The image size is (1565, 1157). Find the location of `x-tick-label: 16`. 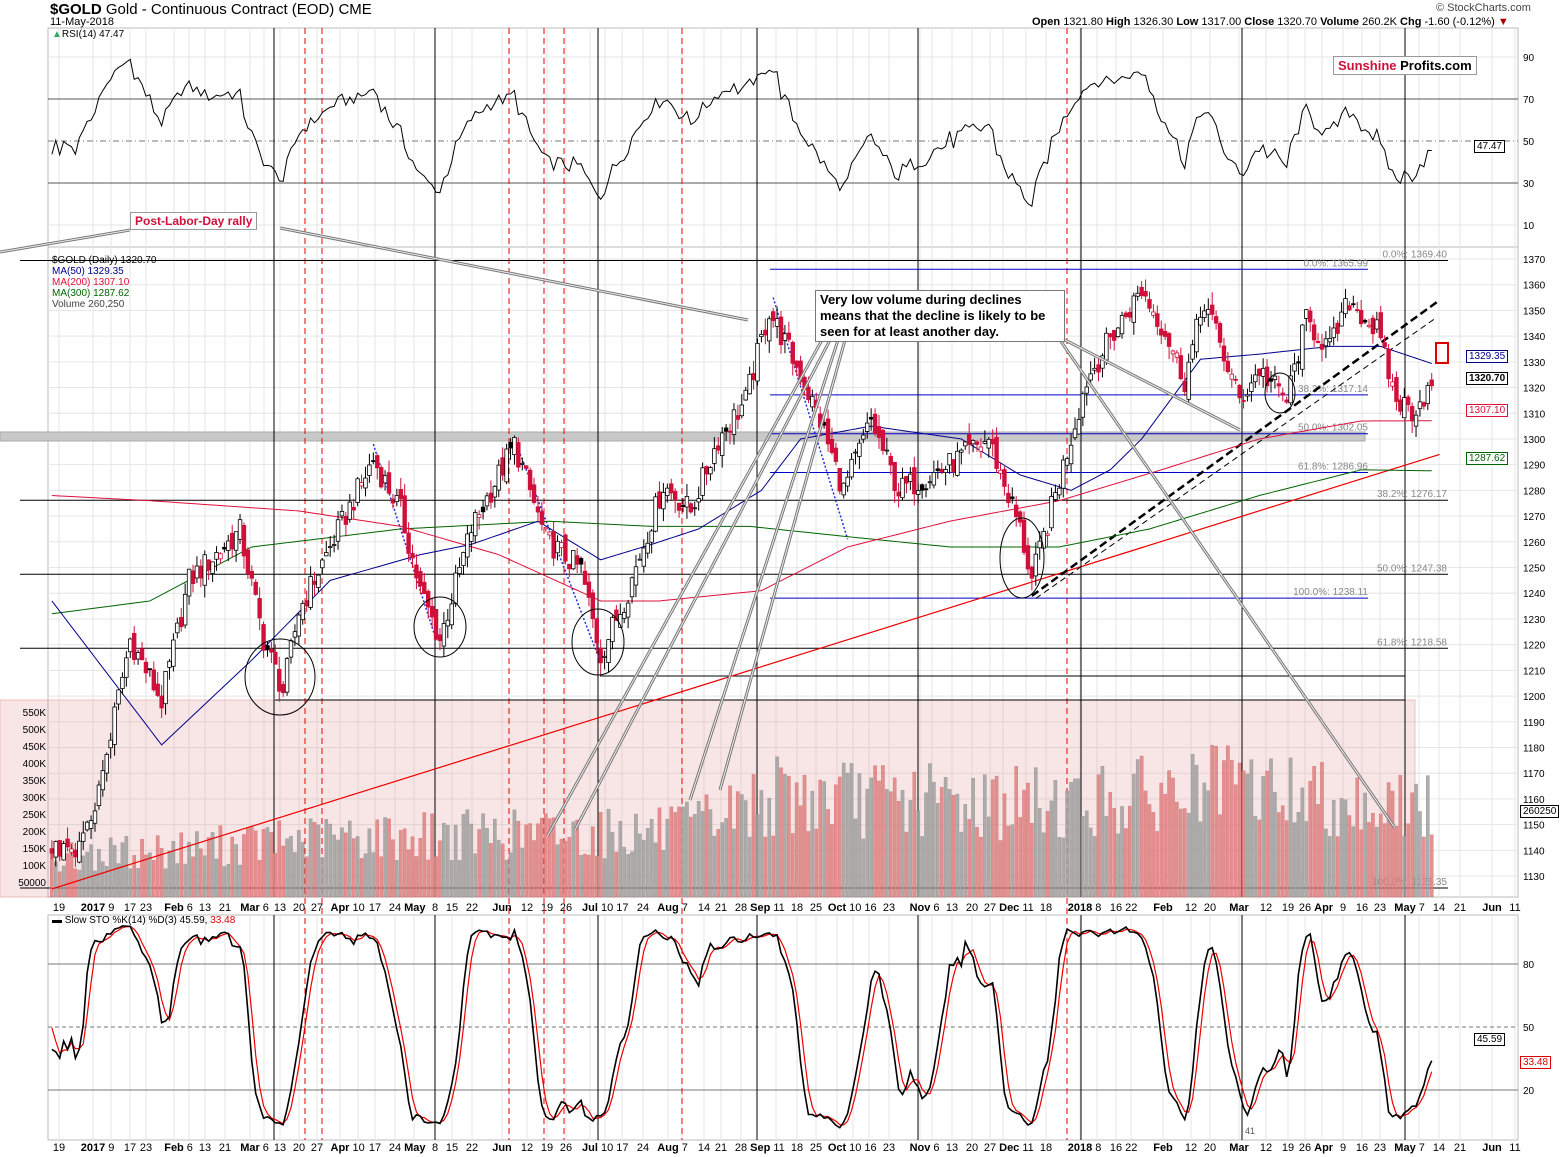

x-tick-label: 16 is located at coordinates (870, 908).